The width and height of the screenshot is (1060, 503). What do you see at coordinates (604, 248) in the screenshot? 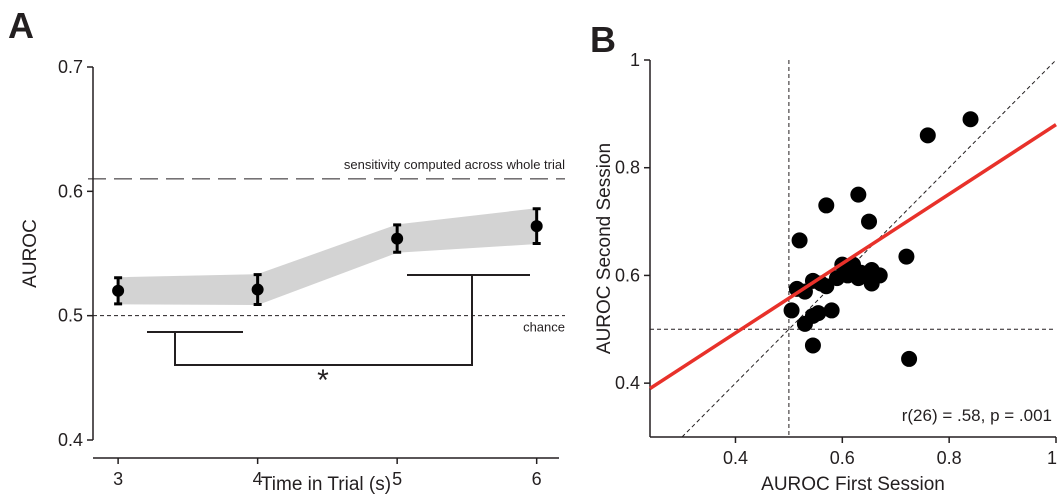
I see `y-axis-label: AUROC Second Session` at bounding box center [604, 248].